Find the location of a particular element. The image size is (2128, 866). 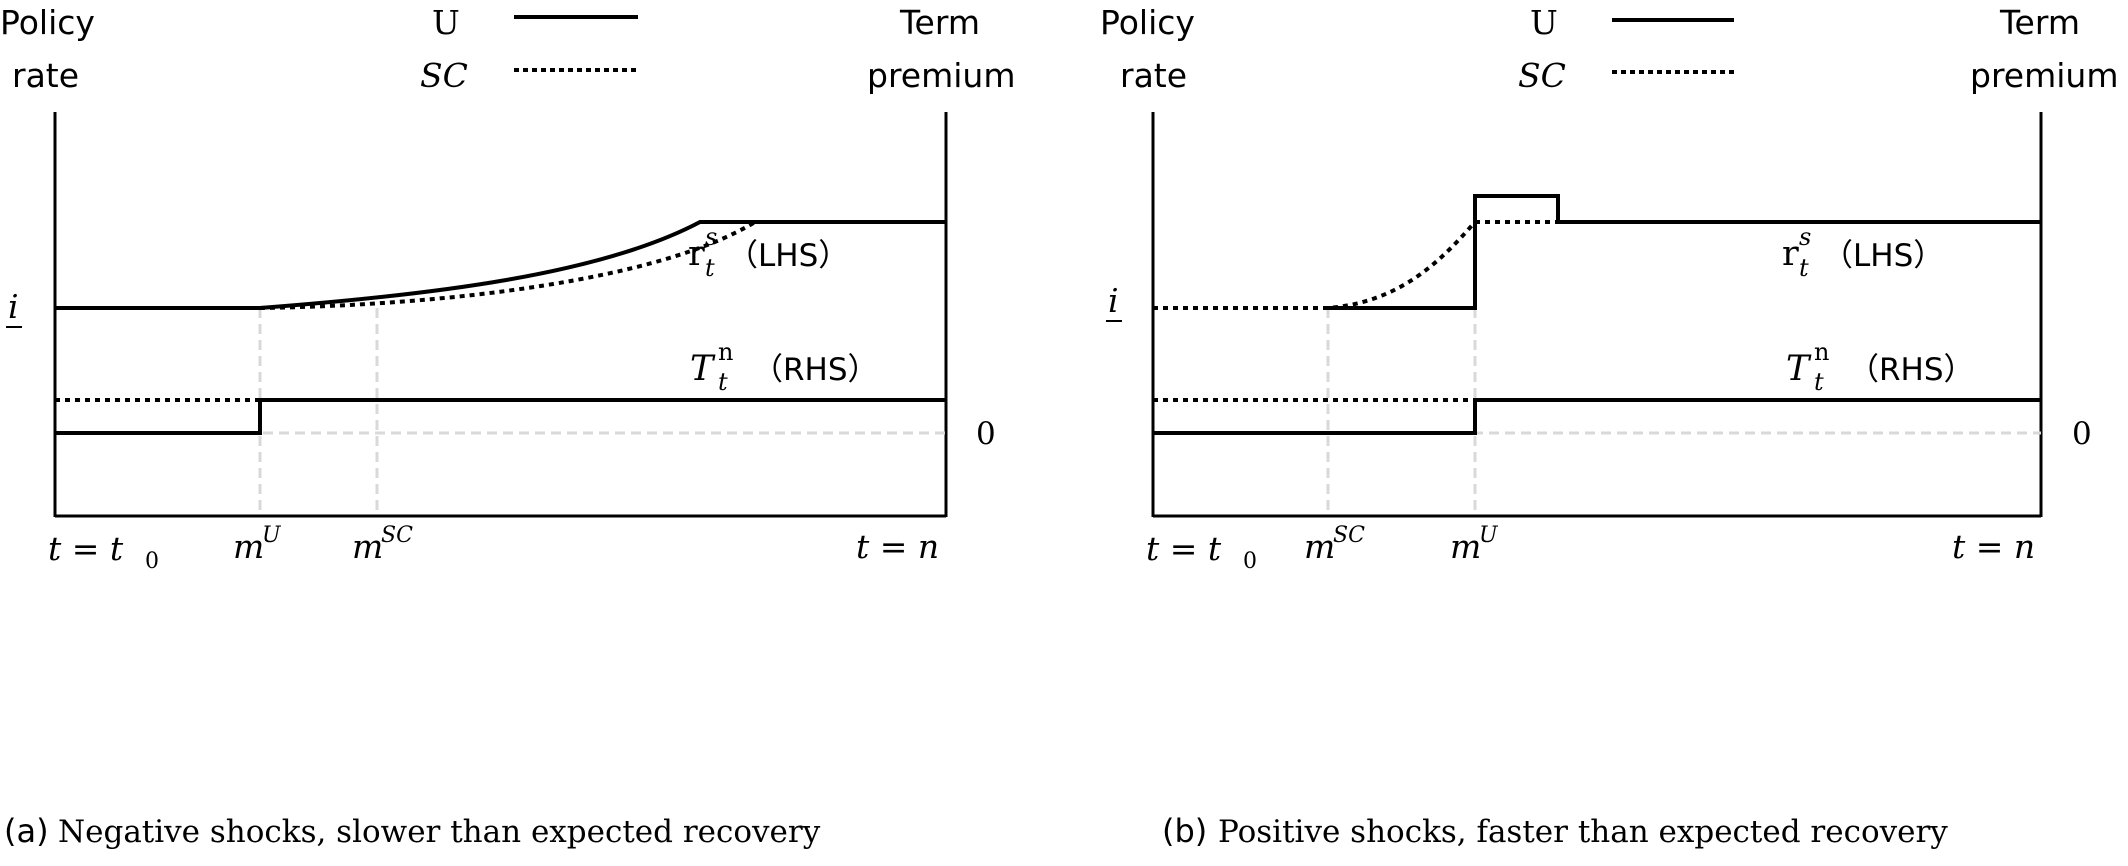

svg-text: (b) is located at coordinates (1184, 831).